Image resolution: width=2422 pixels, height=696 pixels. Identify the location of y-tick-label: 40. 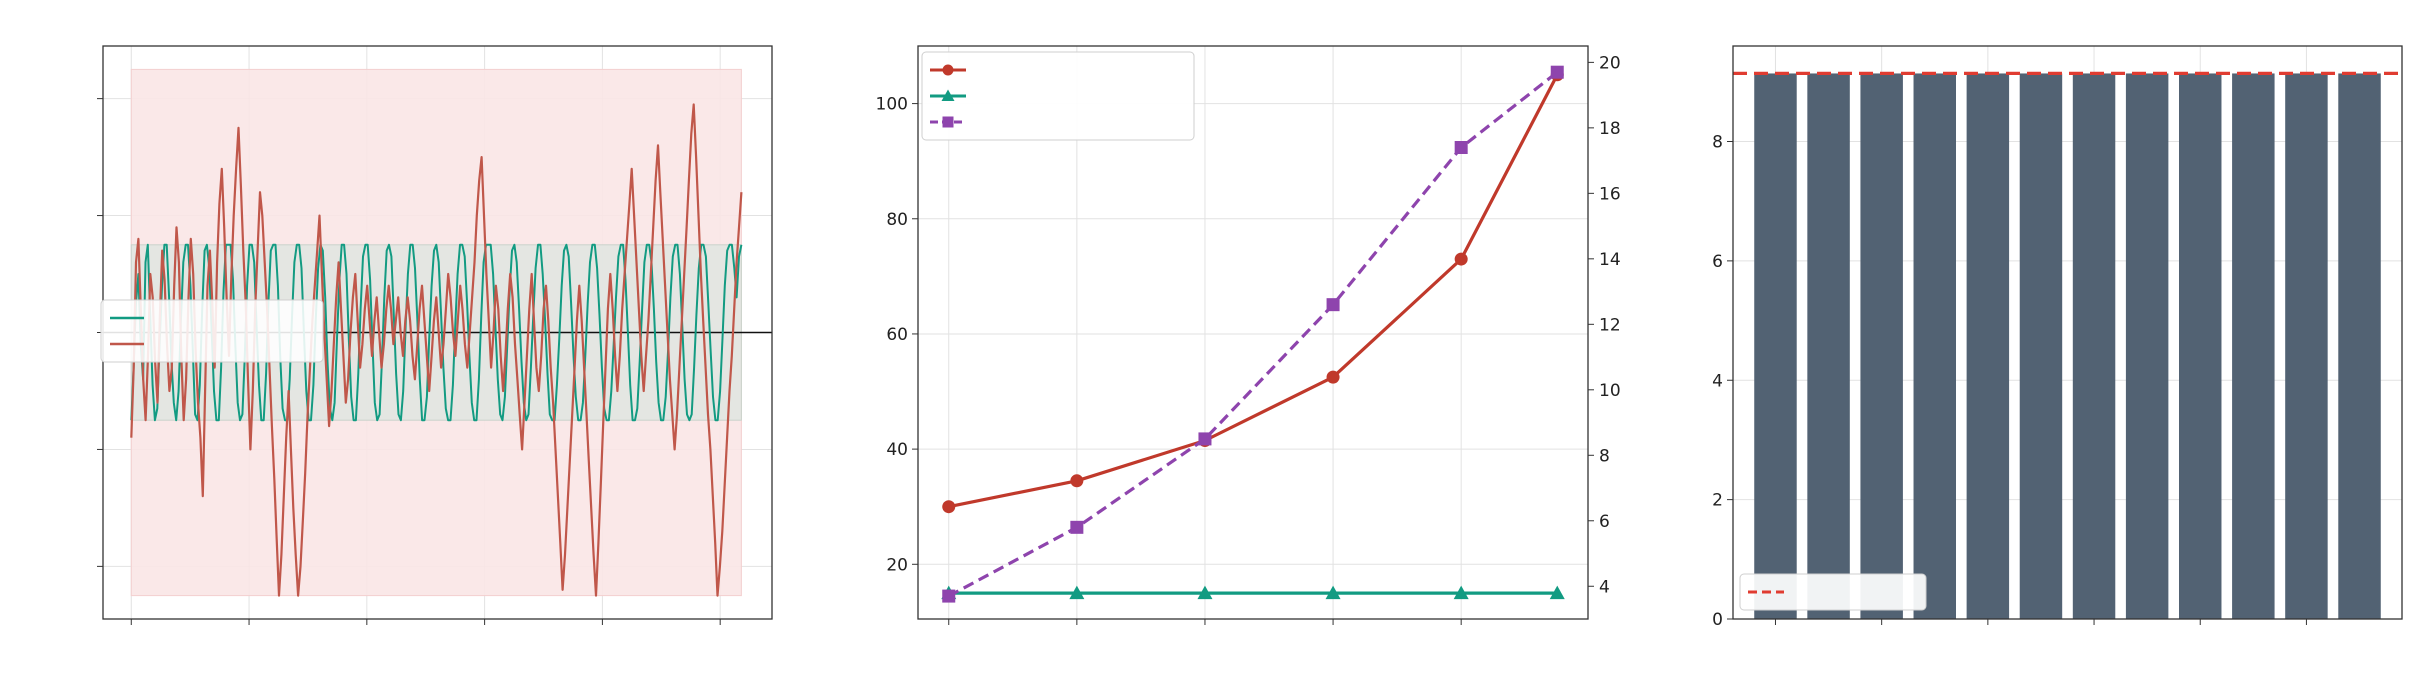
(897, 450).